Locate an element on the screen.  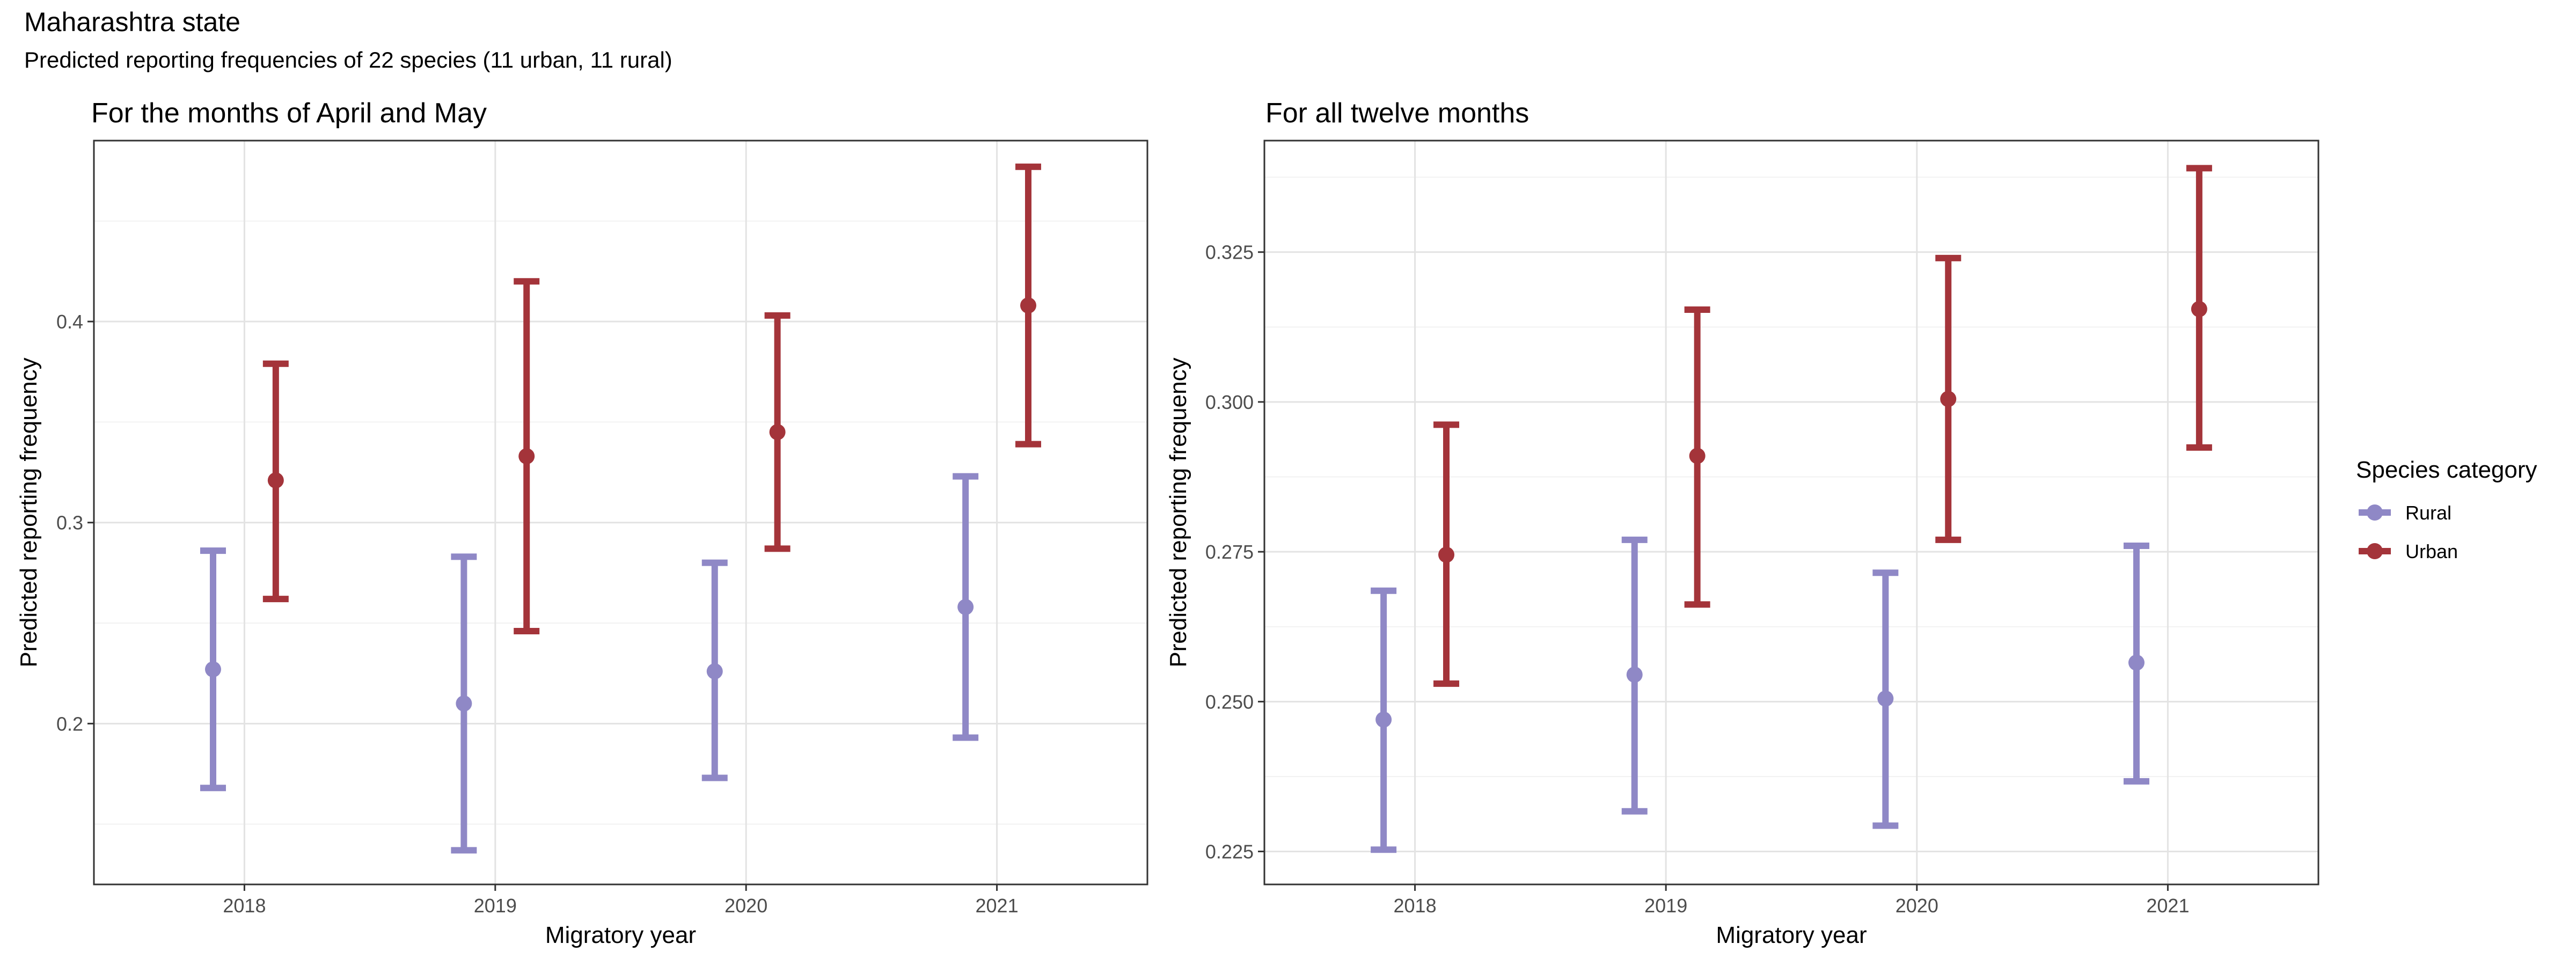
y-tick-label: 0.300 is located at coordinates (1229, 402).